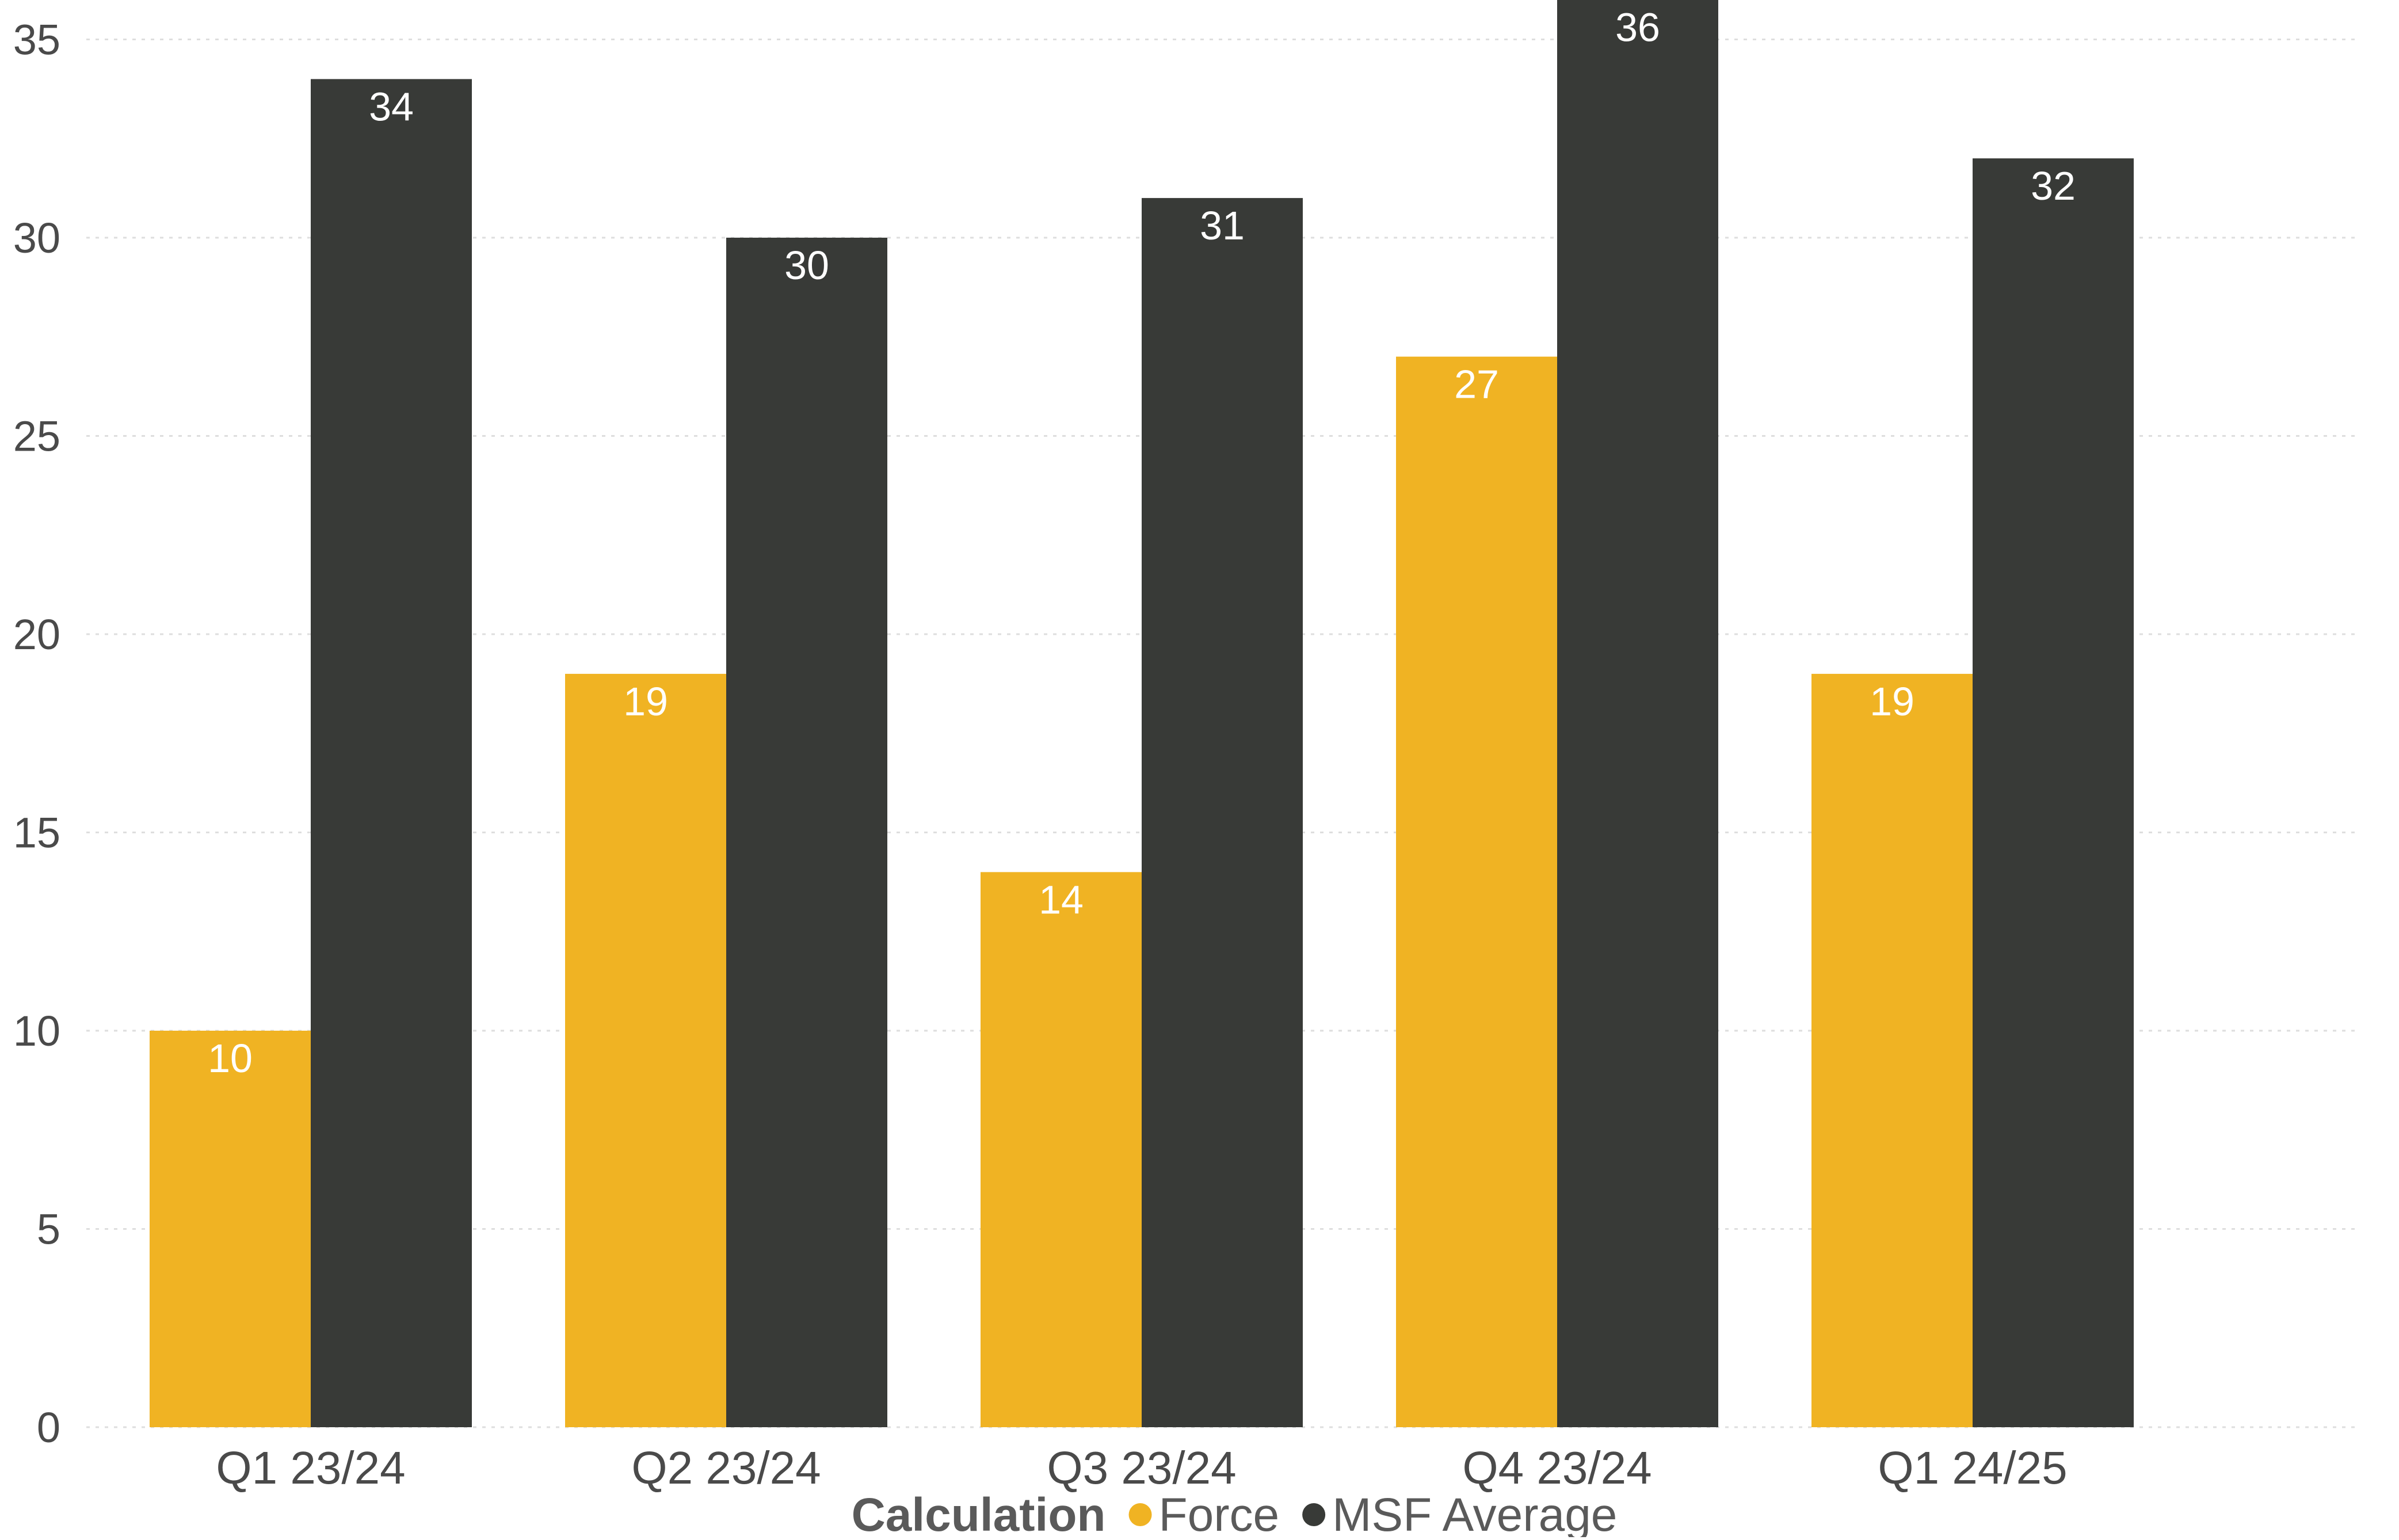  Describe the element at coordinates (48, 1229) in the screenshot. I see `y-tick-label: 5` at that location.